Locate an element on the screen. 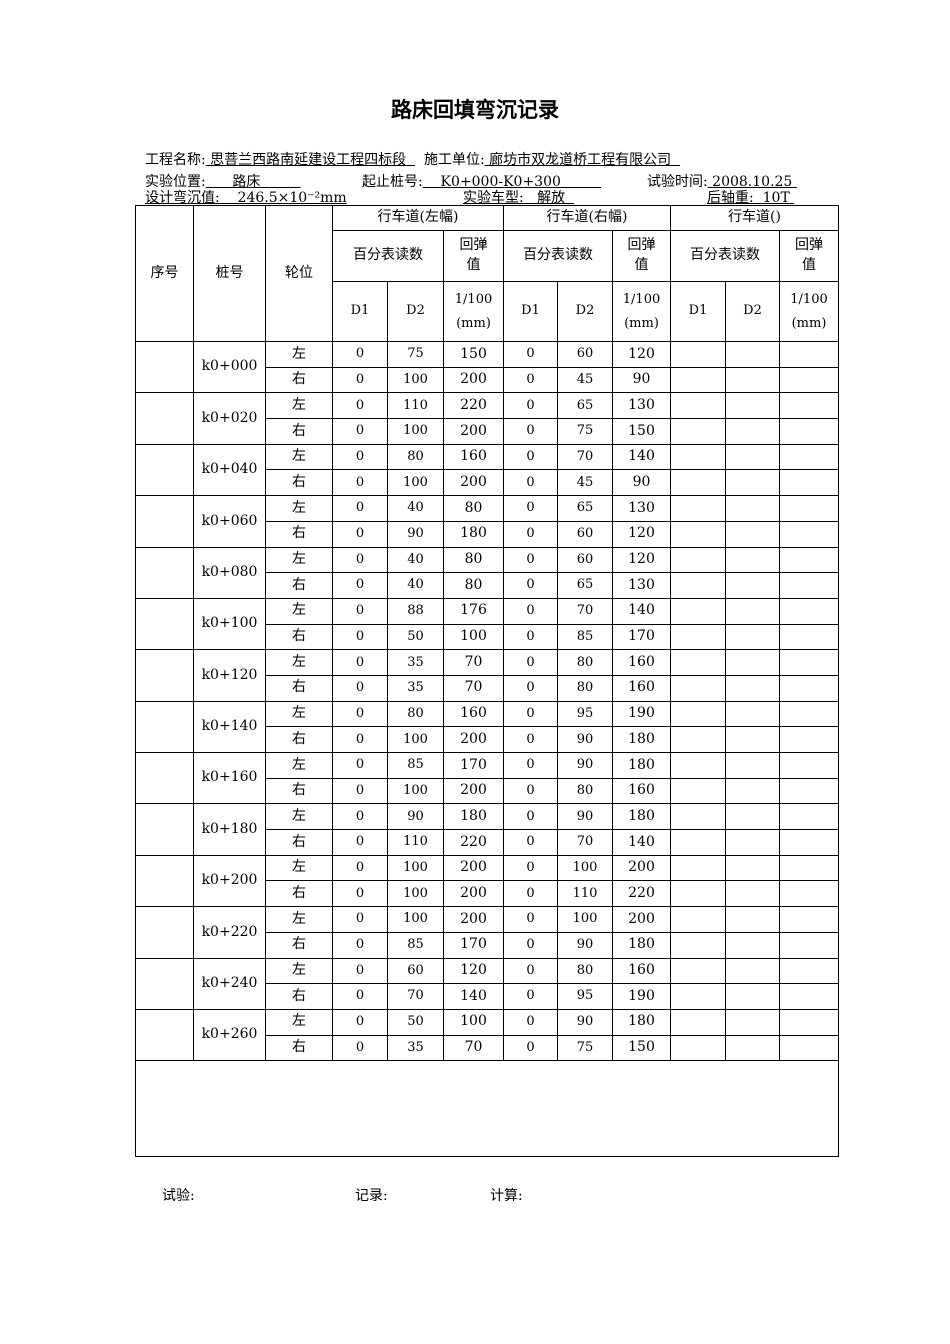 This screenshot has width=950, height=1344. table-row: 右 0 100 200 0 45 90 is located at coordinates (488, 483).